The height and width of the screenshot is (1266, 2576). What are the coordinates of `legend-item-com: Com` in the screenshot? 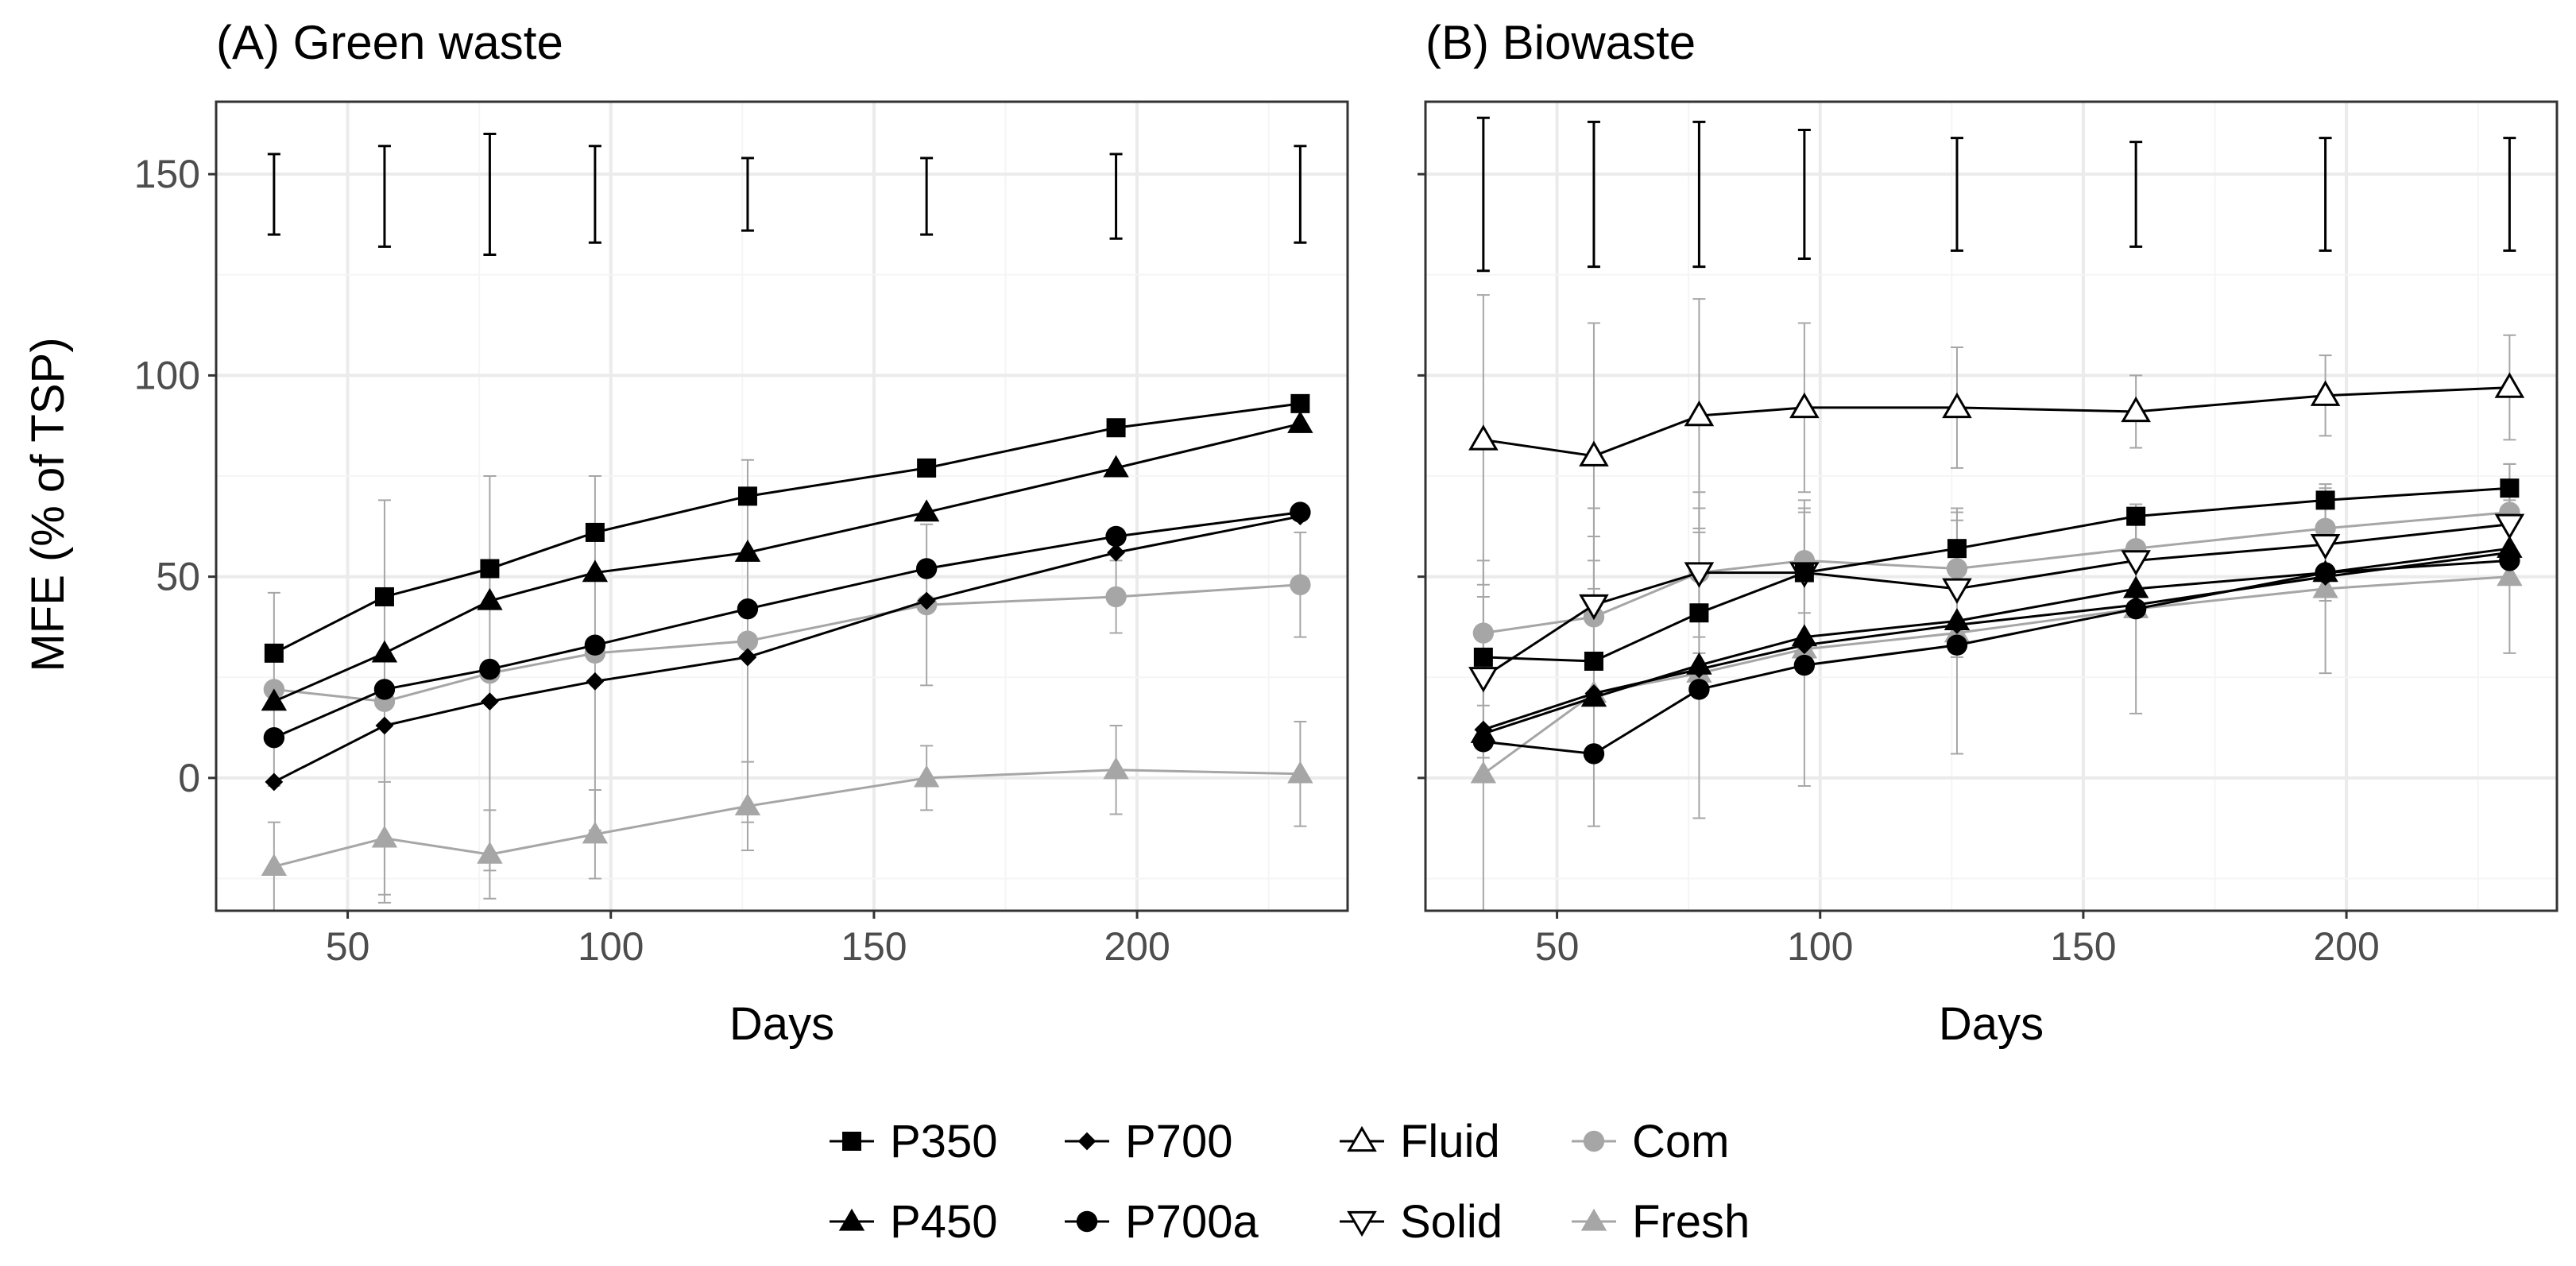 It's located at (1650, 1141).